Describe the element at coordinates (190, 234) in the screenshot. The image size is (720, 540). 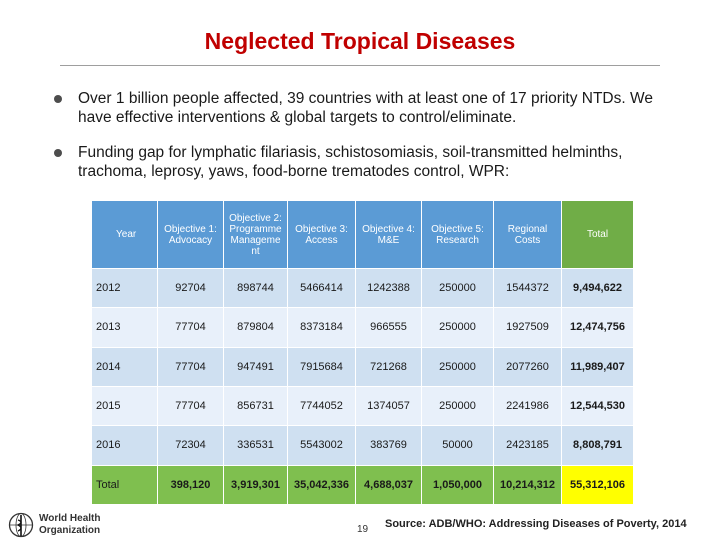
I see `header-objective-1: Objective 1: Advocacy` at that location.